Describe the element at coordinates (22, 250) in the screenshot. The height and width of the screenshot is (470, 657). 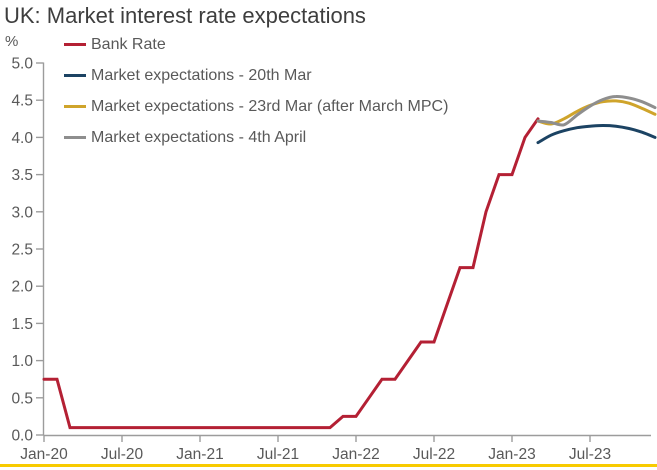
I see `y-tick-label: 2.5` at that location.